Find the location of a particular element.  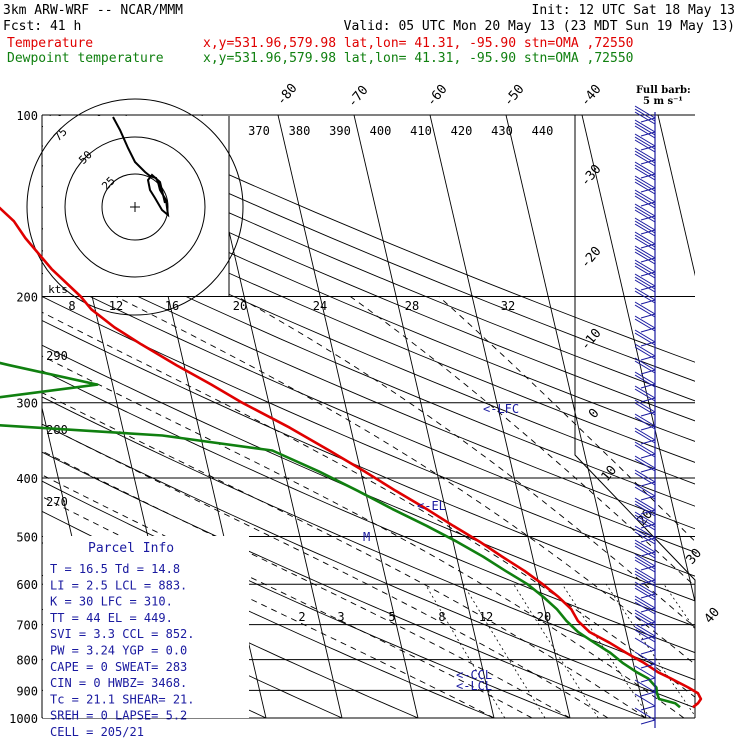

mixing-ratio-label: 32 is located at coordinates (508, 306).